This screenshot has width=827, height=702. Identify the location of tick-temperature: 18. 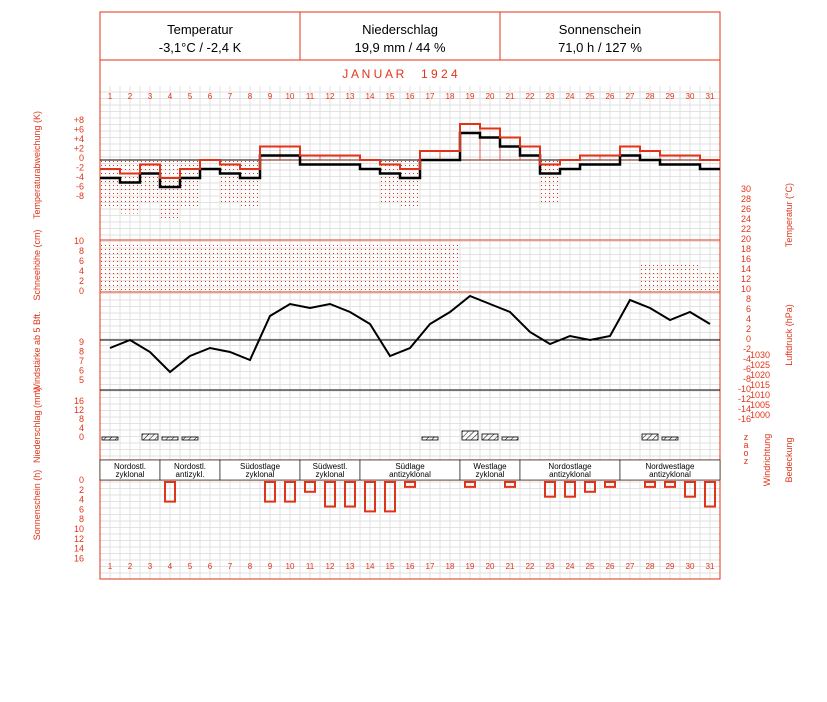
(746, 249).